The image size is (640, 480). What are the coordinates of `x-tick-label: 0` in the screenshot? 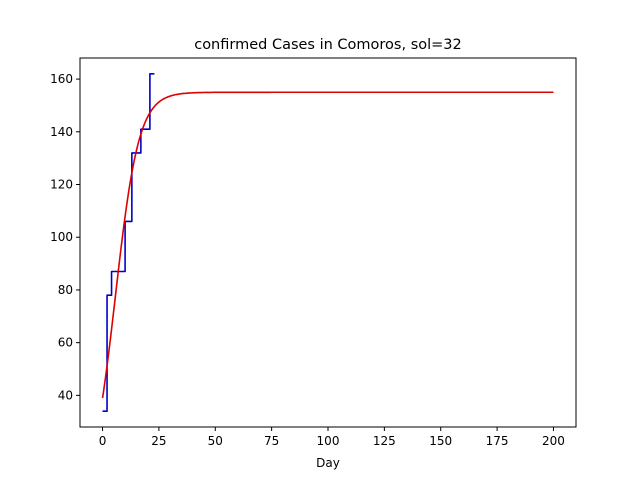 It's located at (103, 441).